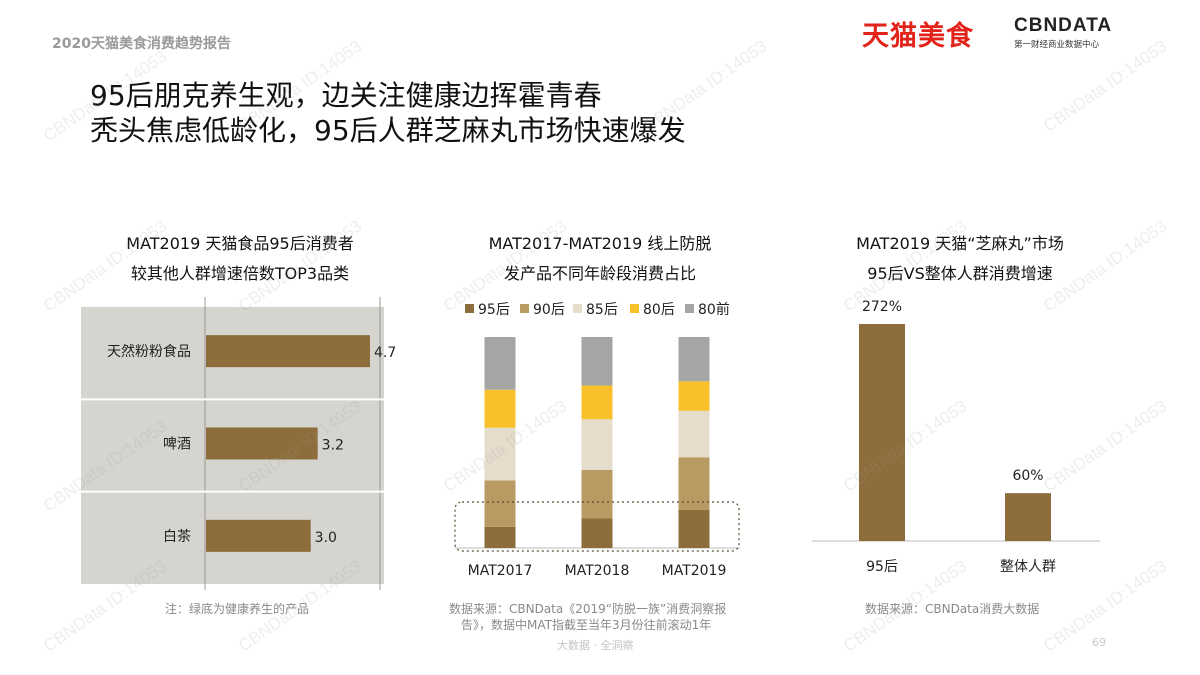  I want to click on data-label: 272%, so click(882, 307).